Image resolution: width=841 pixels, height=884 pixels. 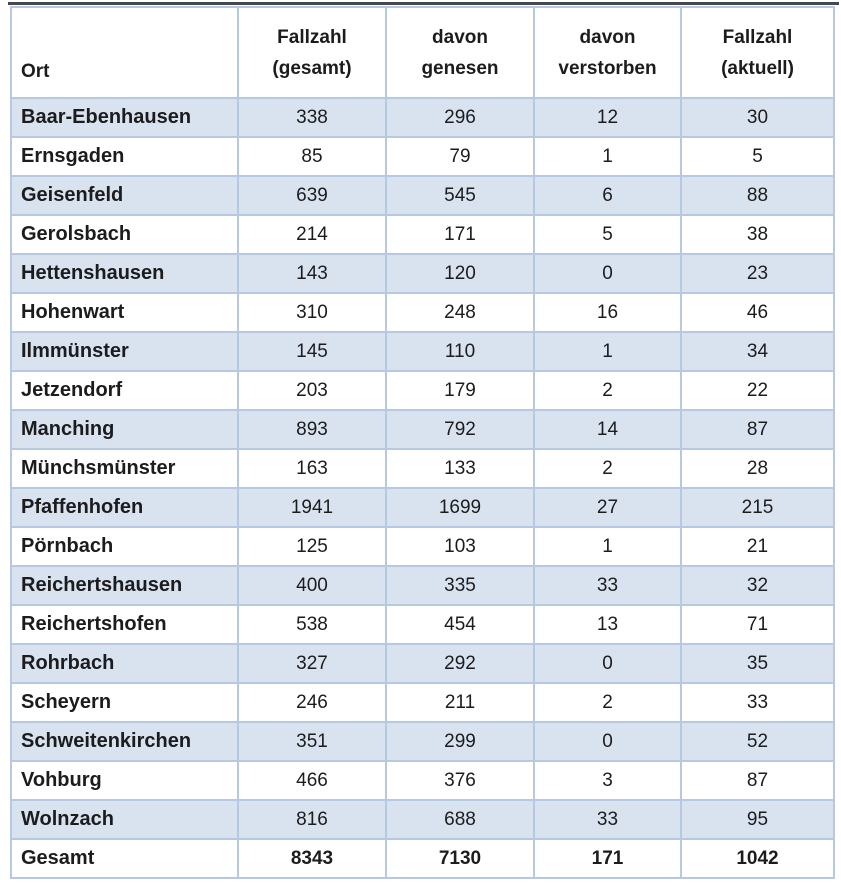 I want to click on ort-cell: Ernsgaden, so click(x=124, y=156).